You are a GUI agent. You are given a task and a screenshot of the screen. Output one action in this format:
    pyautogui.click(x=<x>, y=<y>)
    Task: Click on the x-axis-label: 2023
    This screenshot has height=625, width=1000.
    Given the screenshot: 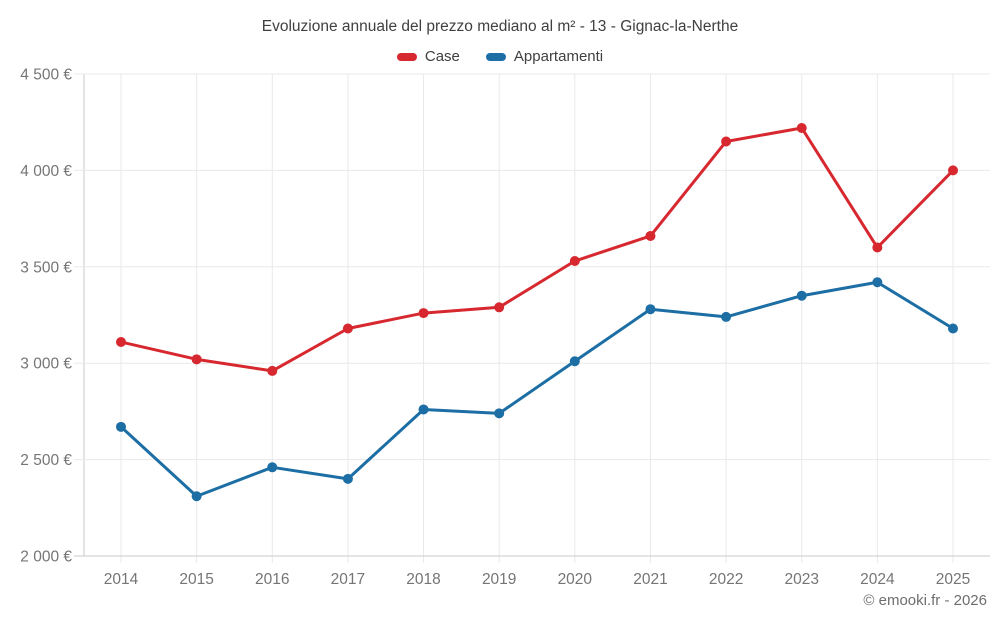 What is the action you would take?
    pyautogui.click(x=801, y=579)
    